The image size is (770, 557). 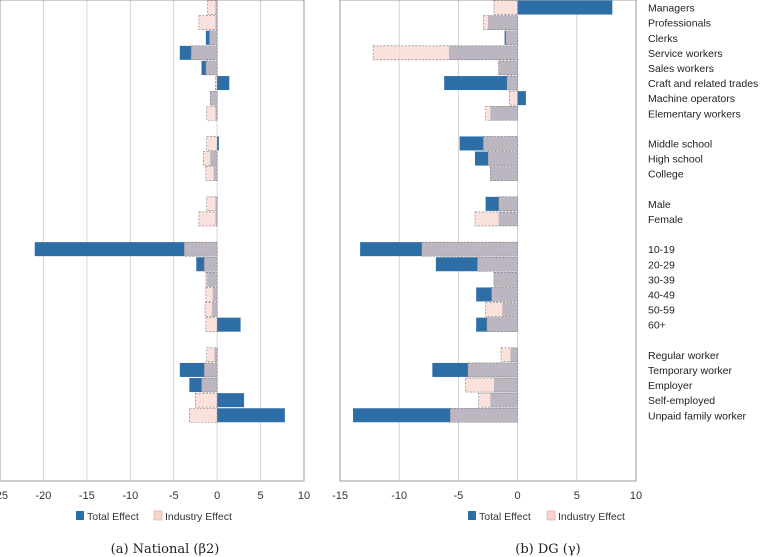 What do you see at coordinates (155, 496) in the screenshot?
I see `panel-a-x-axis: -25 -20 -15 -10 -5 0 5 10` at bounding box center [155, 496].